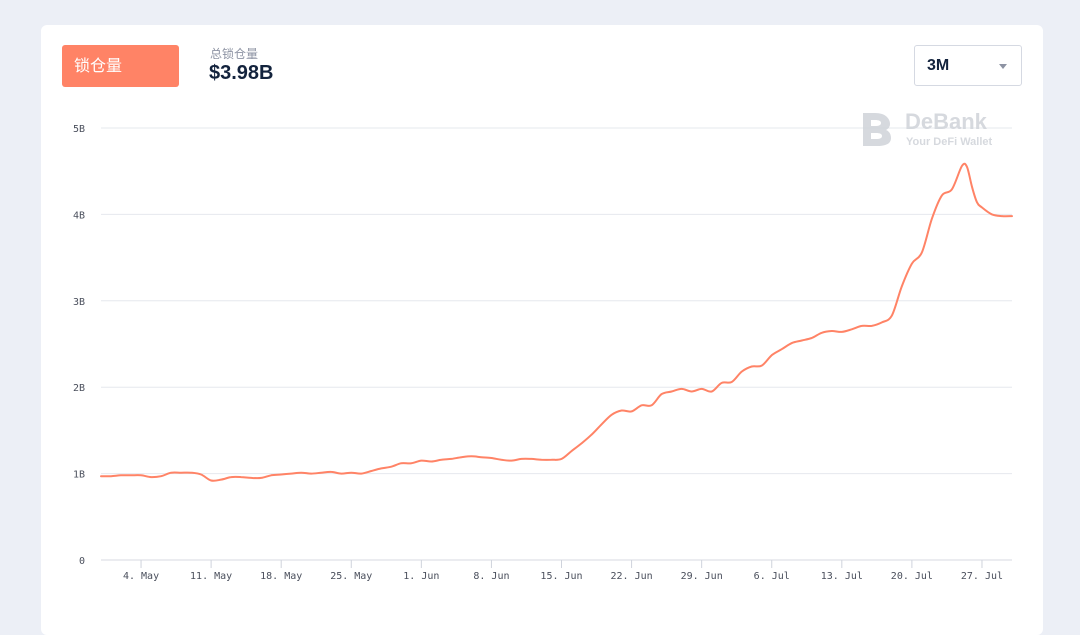 Image resolution: width=1080 pixels, height=635 pixels. Describe the element at coordinates (949, 142) in the screenshot. I see `watermark-tagline: Your DeFi Wallet` at that location.